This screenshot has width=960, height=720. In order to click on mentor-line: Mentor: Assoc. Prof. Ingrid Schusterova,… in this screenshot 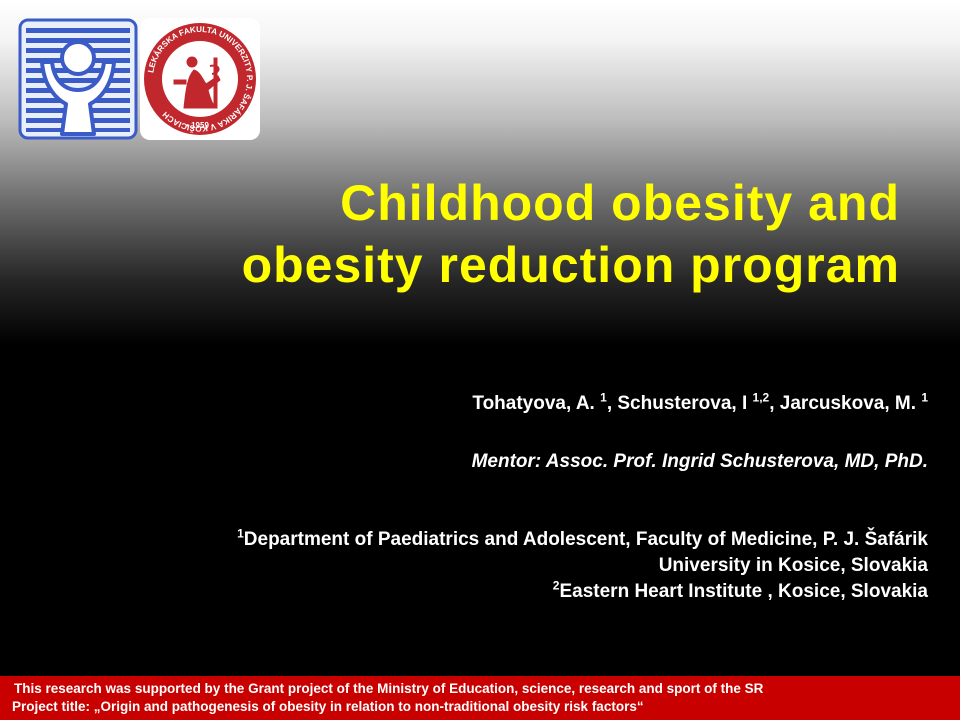, I will do `click(699, 461)`.